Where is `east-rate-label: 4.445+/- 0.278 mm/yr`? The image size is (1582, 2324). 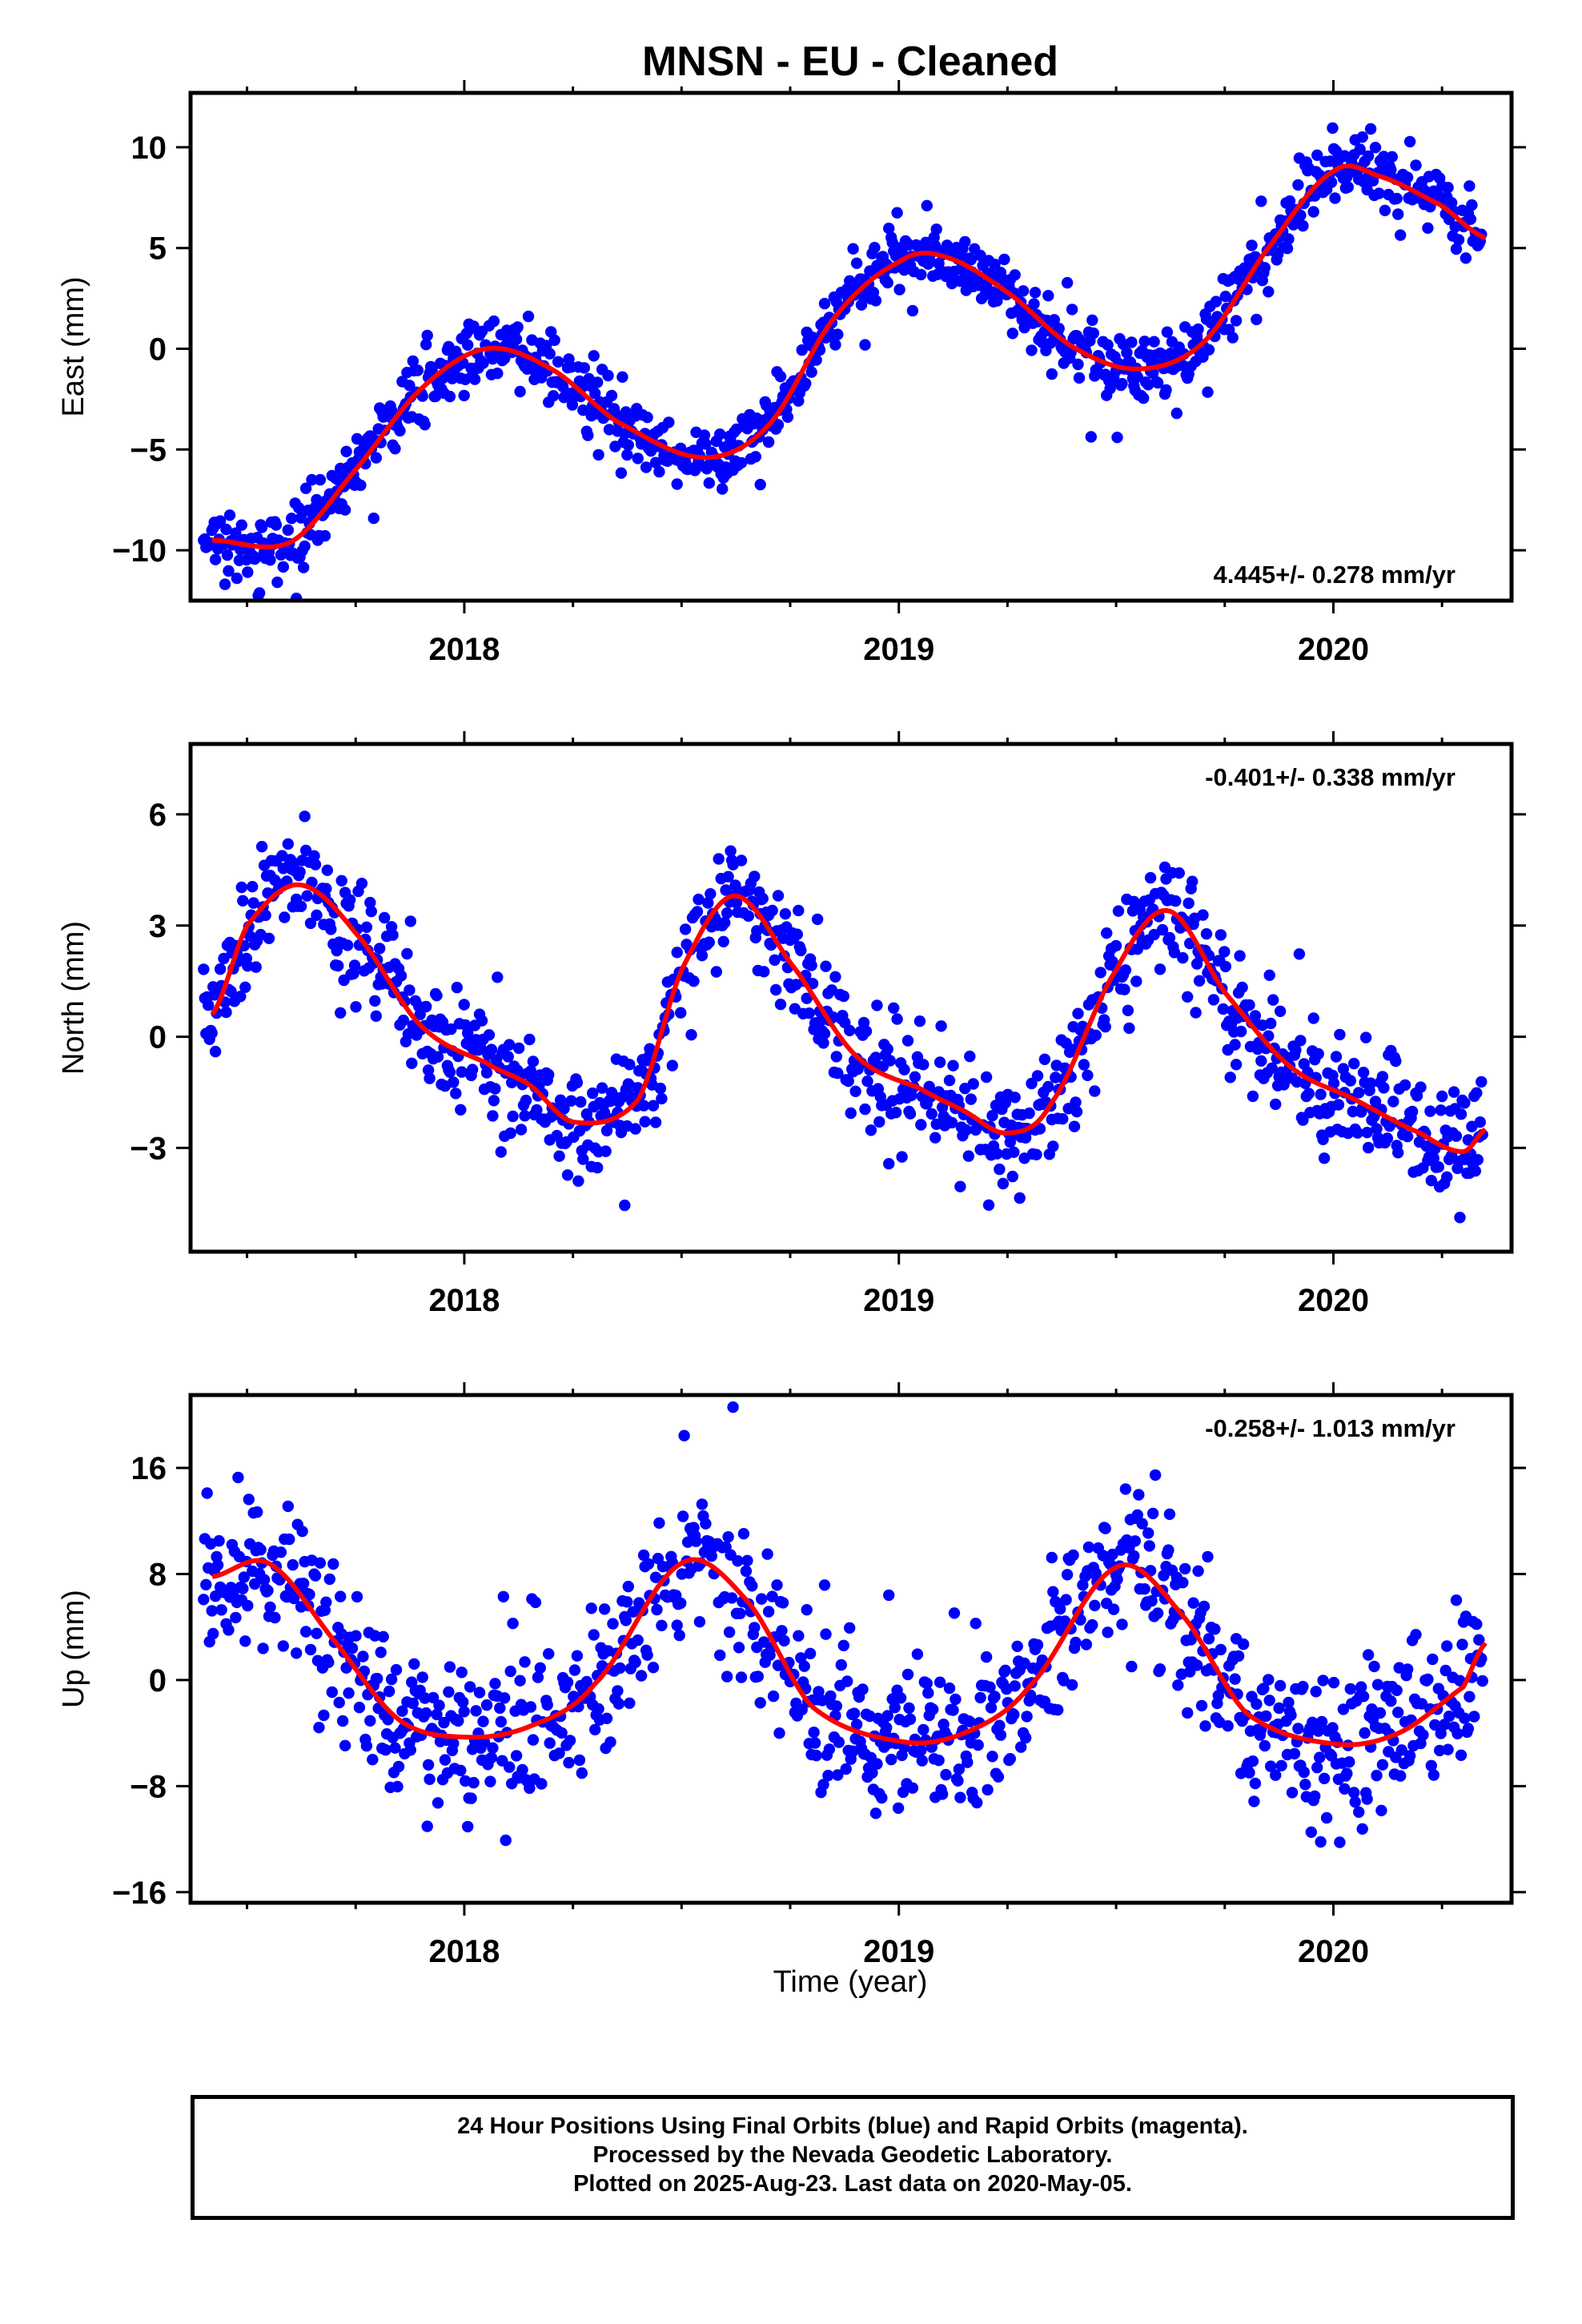
east-rate-label: 4.445+/- 0.278 mm/yr is located at coordinates (1335, 575).